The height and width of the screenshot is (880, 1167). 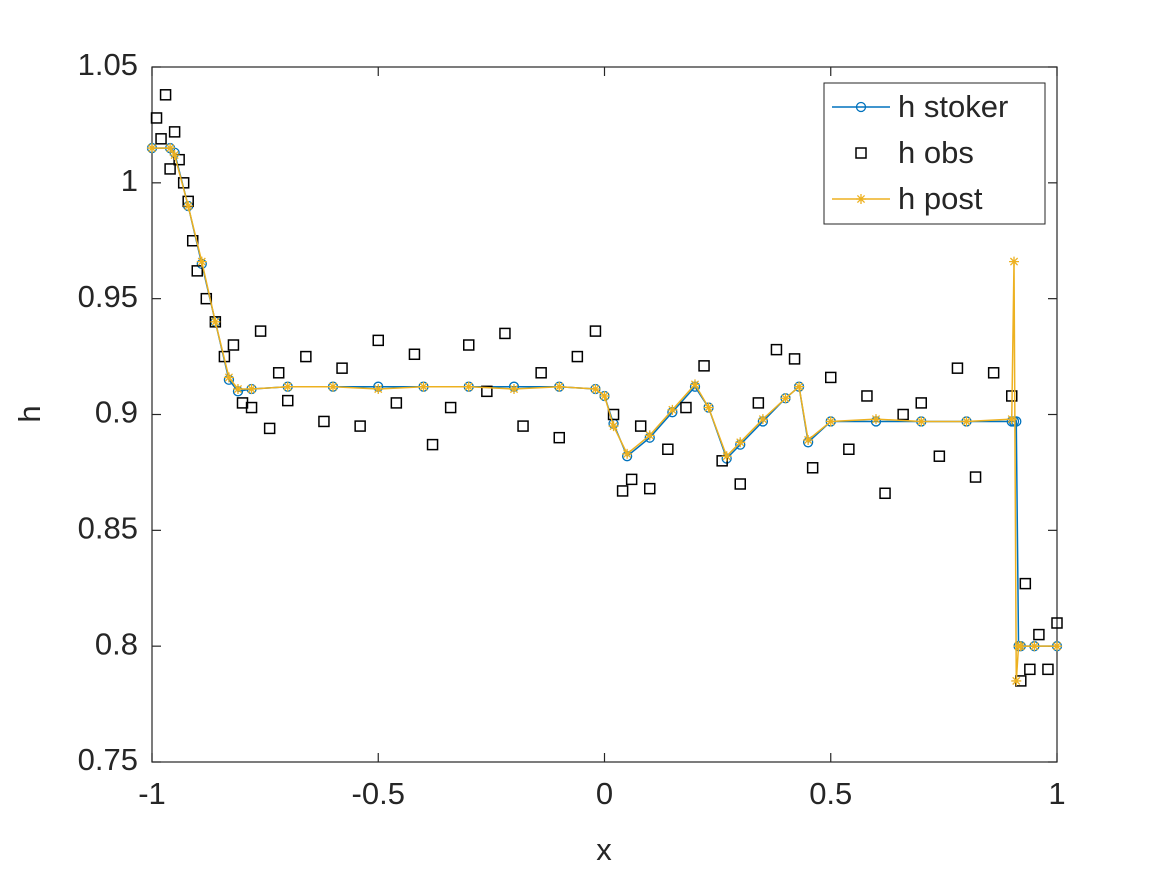 I want to click on x-tick-label: 0.5, so click(x=830, y=793).